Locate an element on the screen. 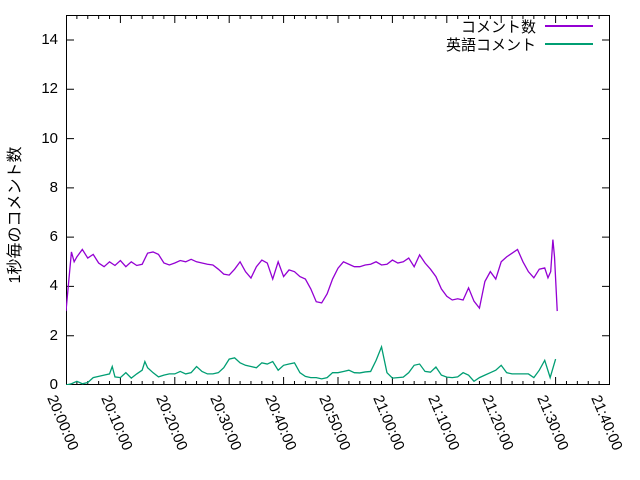  x-tick-label: 21:20:00 is located at coordinates (497, 423).